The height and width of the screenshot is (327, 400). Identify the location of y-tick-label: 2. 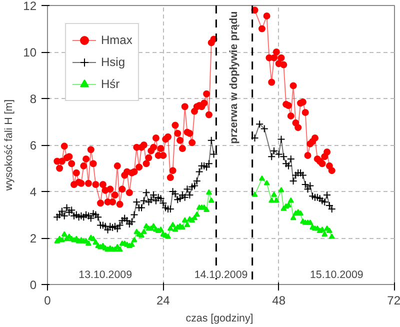
(33, 239).